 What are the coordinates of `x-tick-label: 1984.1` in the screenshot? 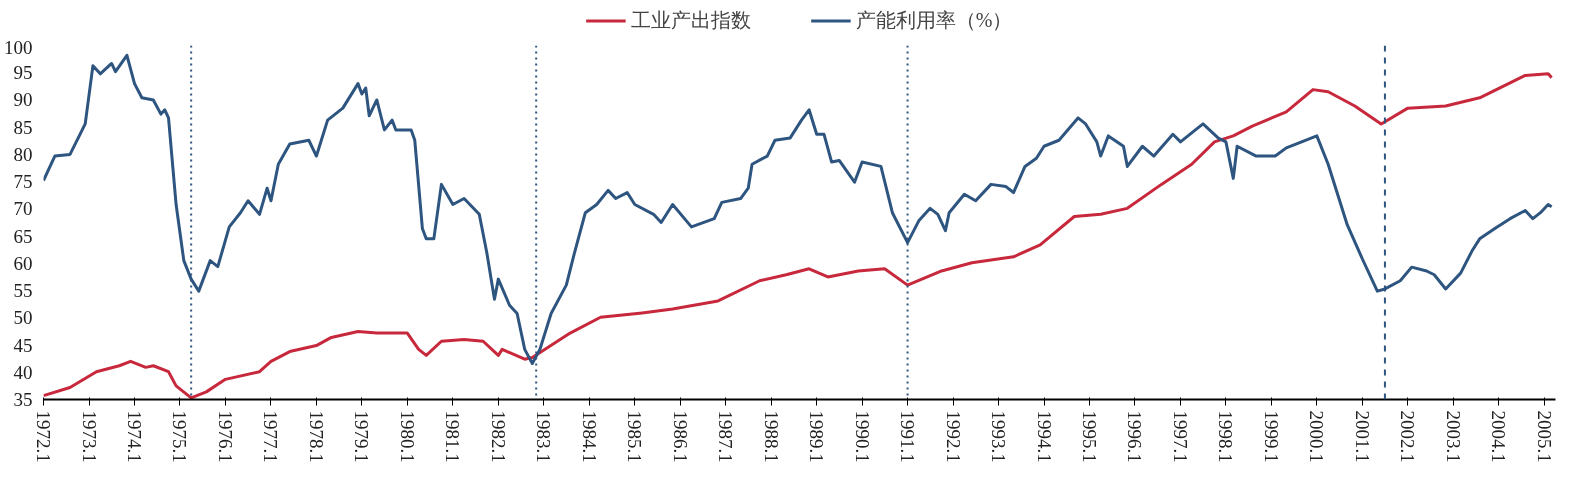 It's located at (589, 436).